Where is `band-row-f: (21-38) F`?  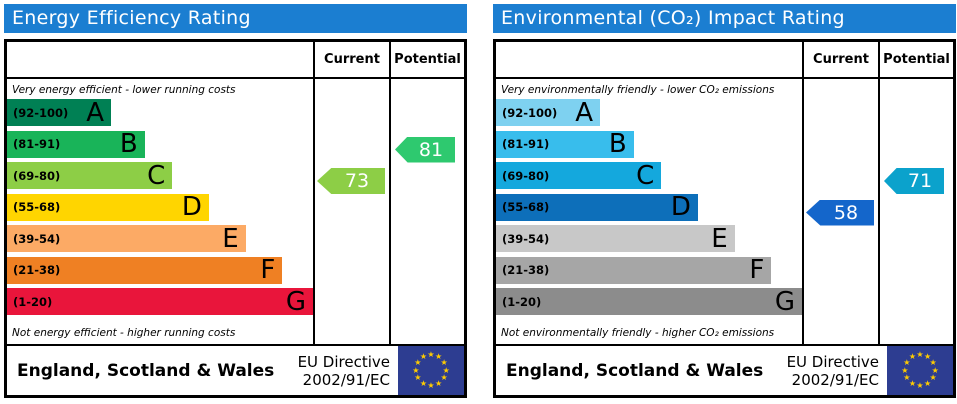 band-row-f: (21-38) F is located at coordinates (649, 272).